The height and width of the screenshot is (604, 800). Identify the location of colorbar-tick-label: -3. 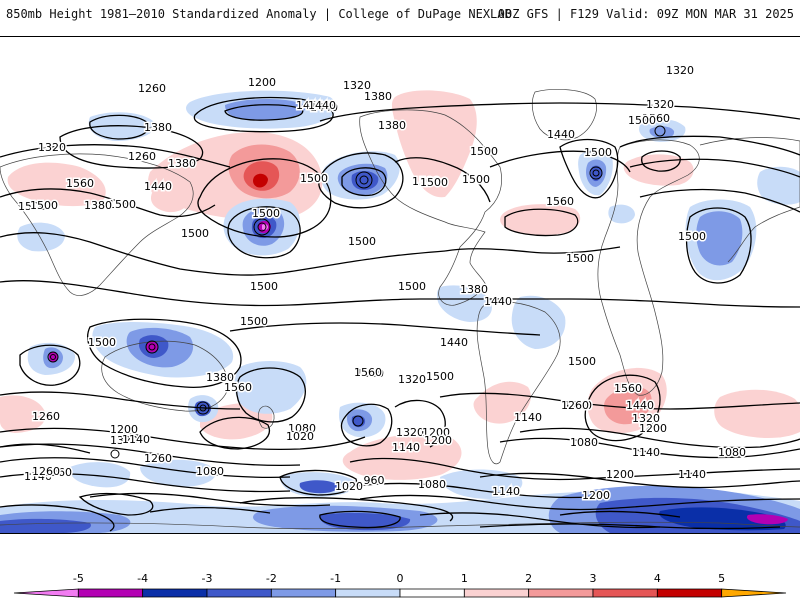
(207, 578).